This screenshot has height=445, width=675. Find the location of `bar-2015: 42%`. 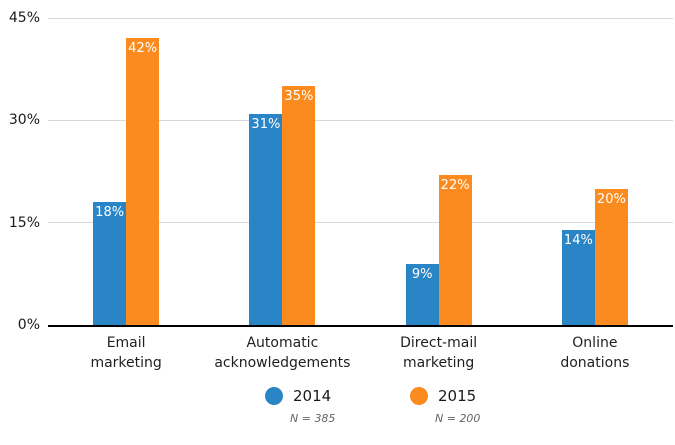

bar-2015: 42% is located at coordinates (143, 181).